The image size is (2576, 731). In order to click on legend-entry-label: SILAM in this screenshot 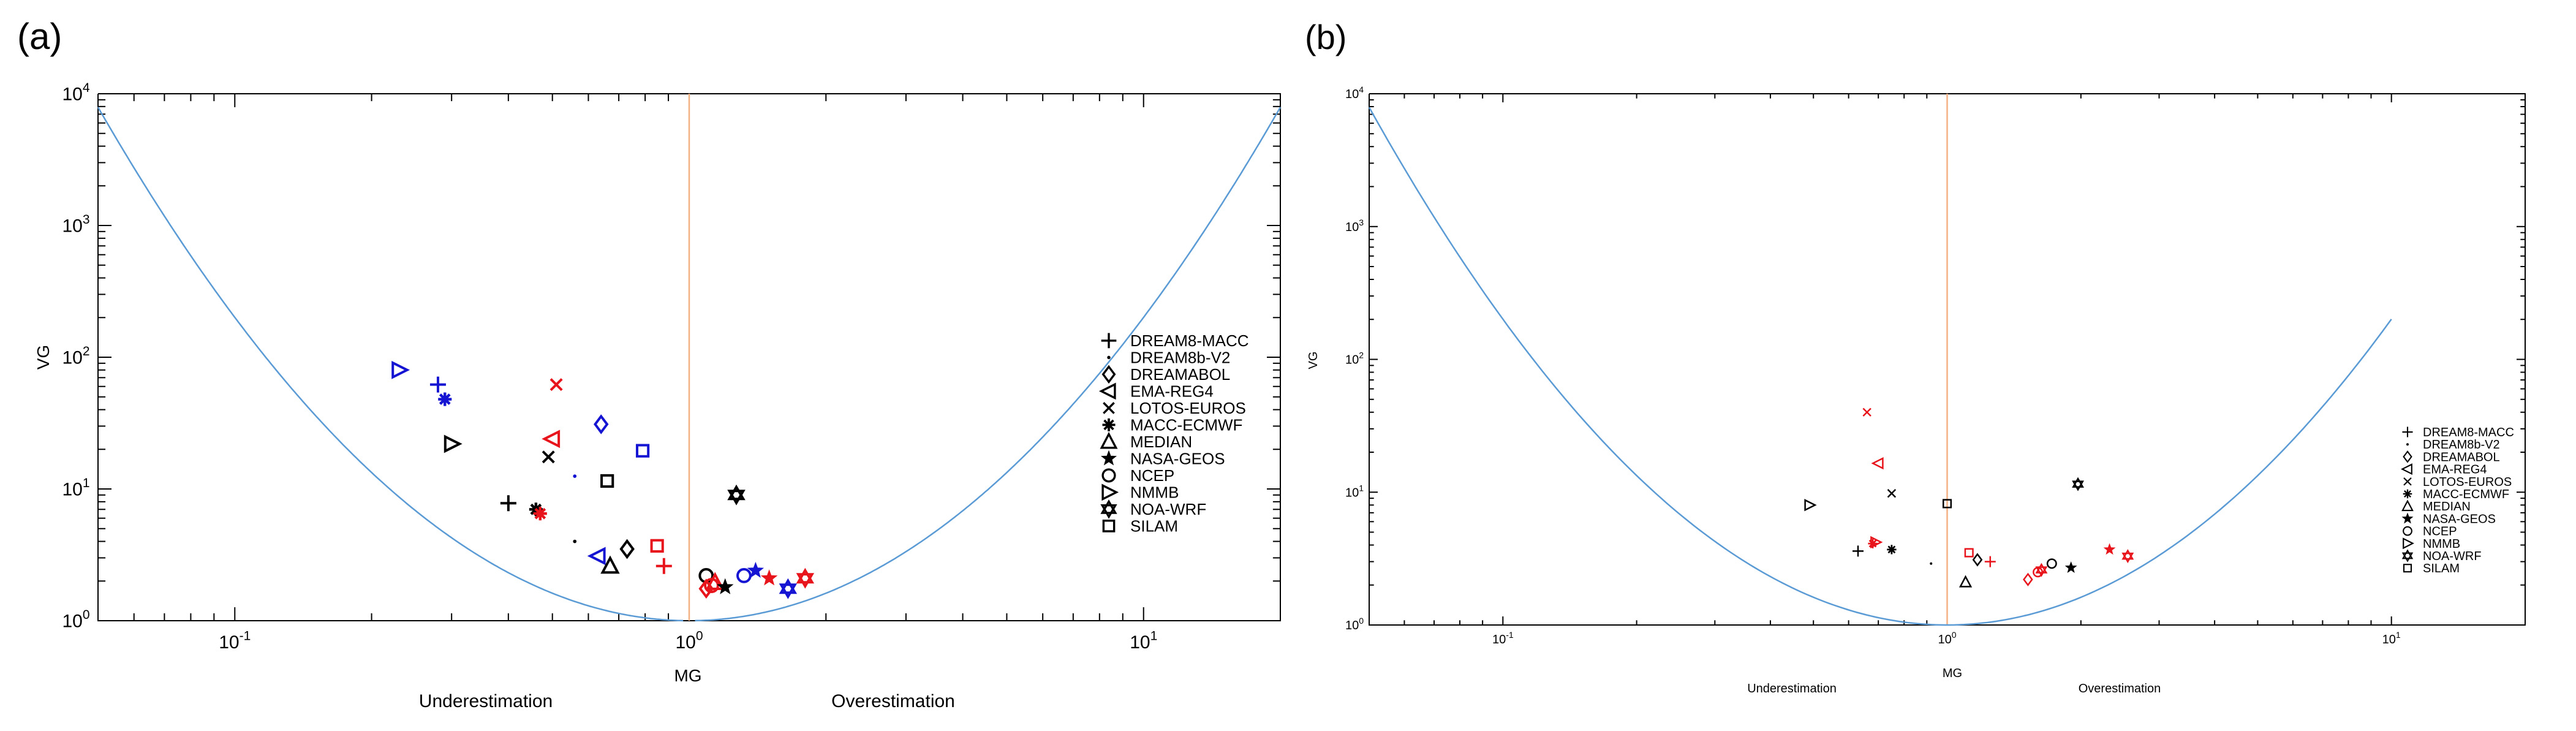, I will do `click(2441, 568)`.